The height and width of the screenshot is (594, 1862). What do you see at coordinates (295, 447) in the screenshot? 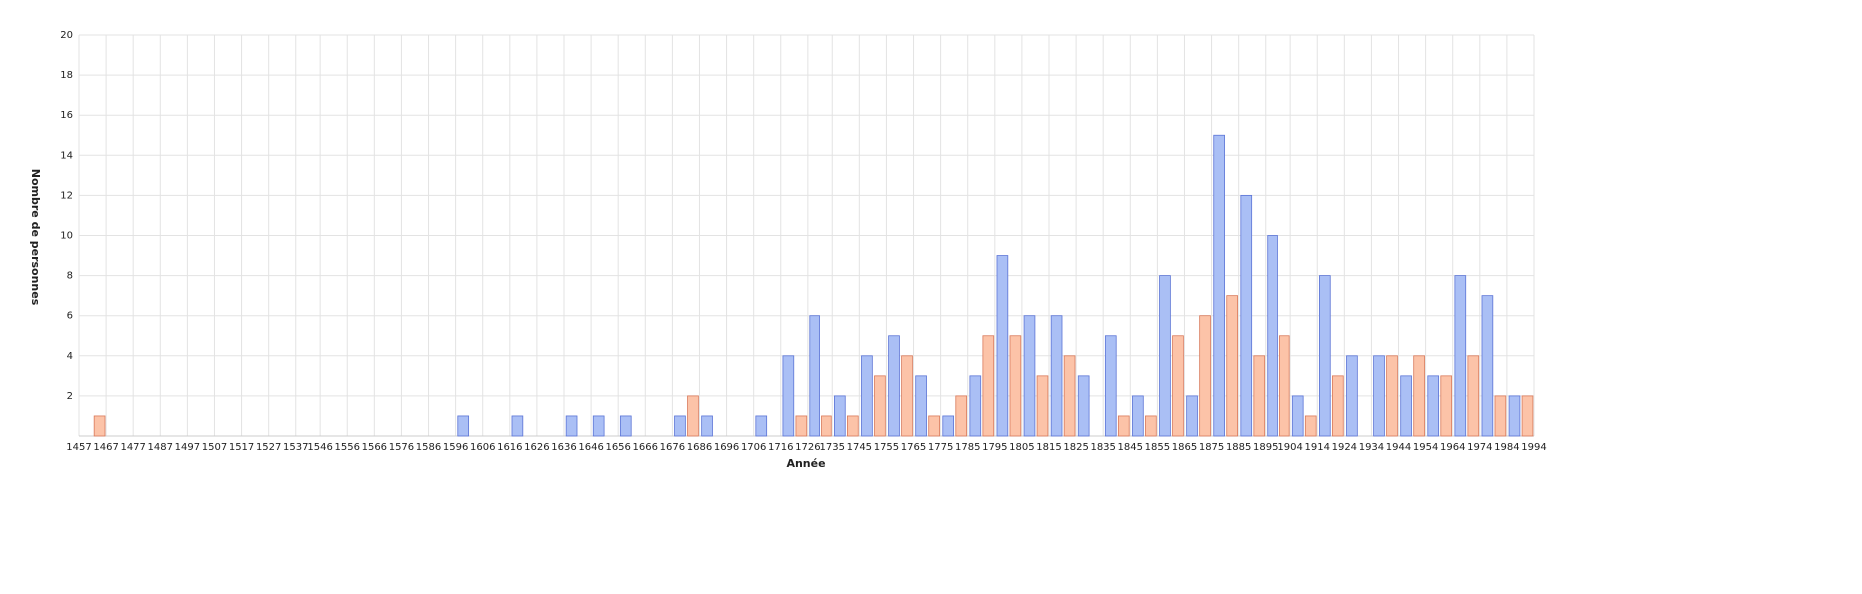
I see `x-tick-label: 1537` at bounding box center [295, 447].